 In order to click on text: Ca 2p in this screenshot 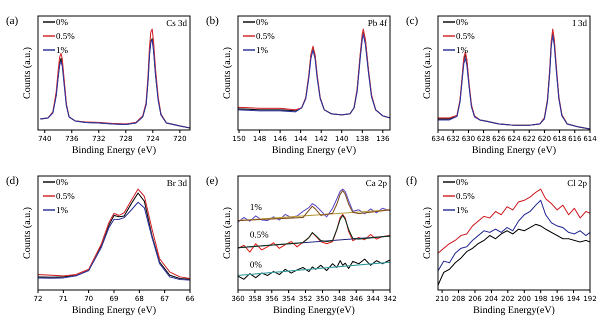, I will do `click(377, 183)`.